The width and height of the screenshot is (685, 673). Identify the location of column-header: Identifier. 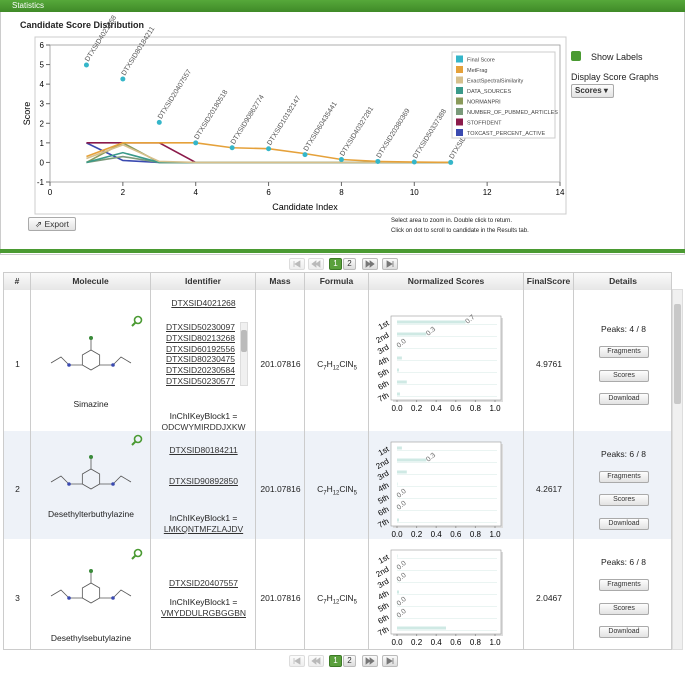
(203, 281).